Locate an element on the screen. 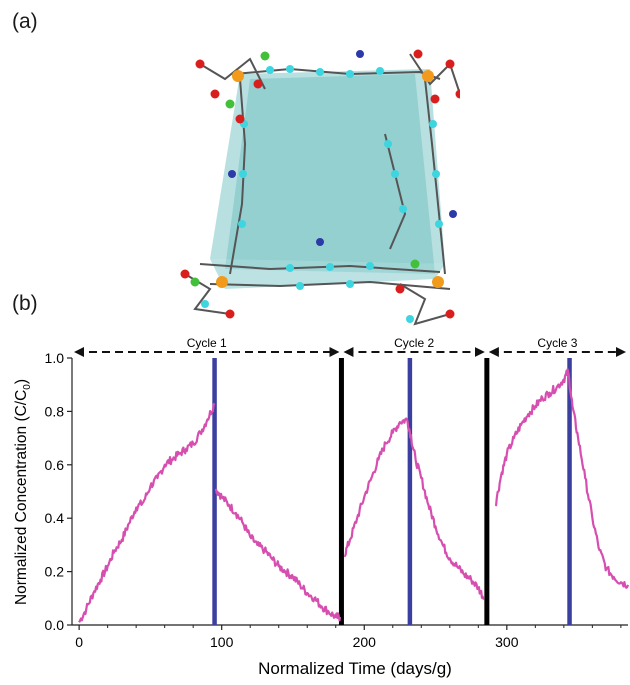 This screenshot has width=630, height=685. atoms-metal is located at coordinates (330, 179).